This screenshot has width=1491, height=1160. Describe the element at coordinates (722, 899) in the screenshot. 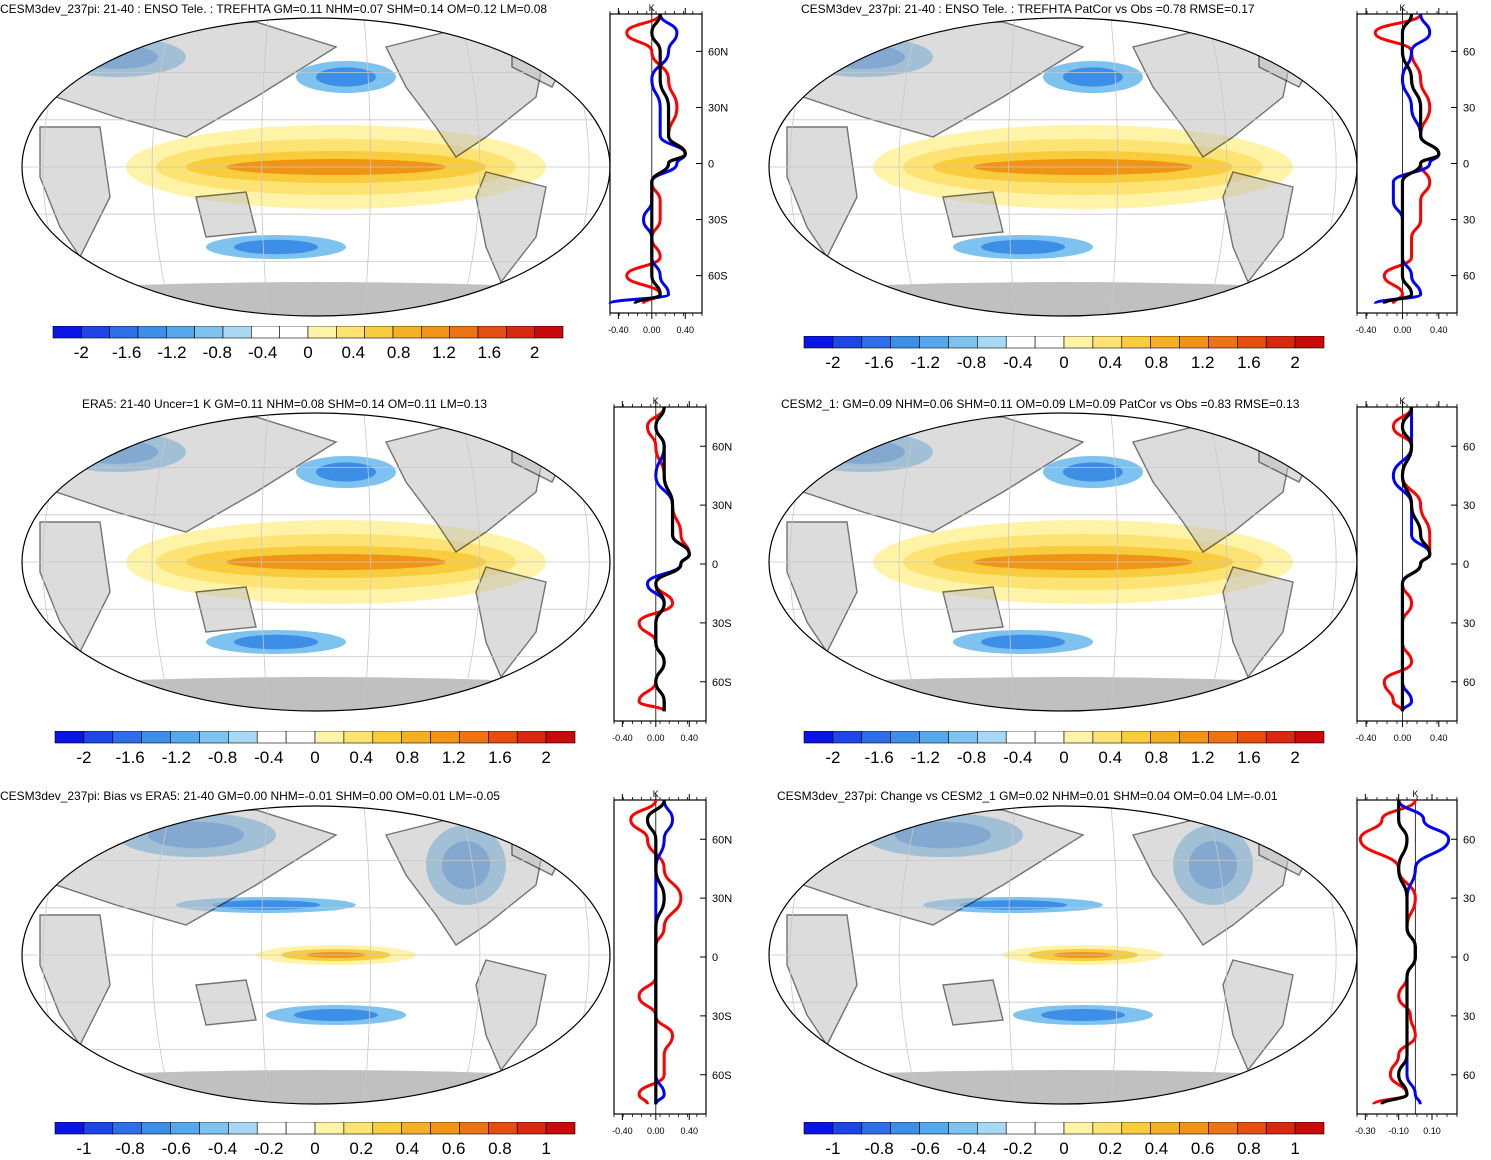

I see `lat-label: 30N` at that location.